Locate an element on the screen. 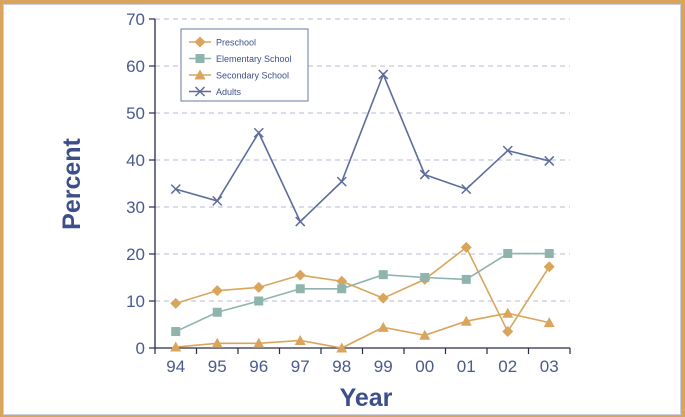 The image size is (685, 417). legend-entry-adults: Adults is located at coordinates (215, 91).